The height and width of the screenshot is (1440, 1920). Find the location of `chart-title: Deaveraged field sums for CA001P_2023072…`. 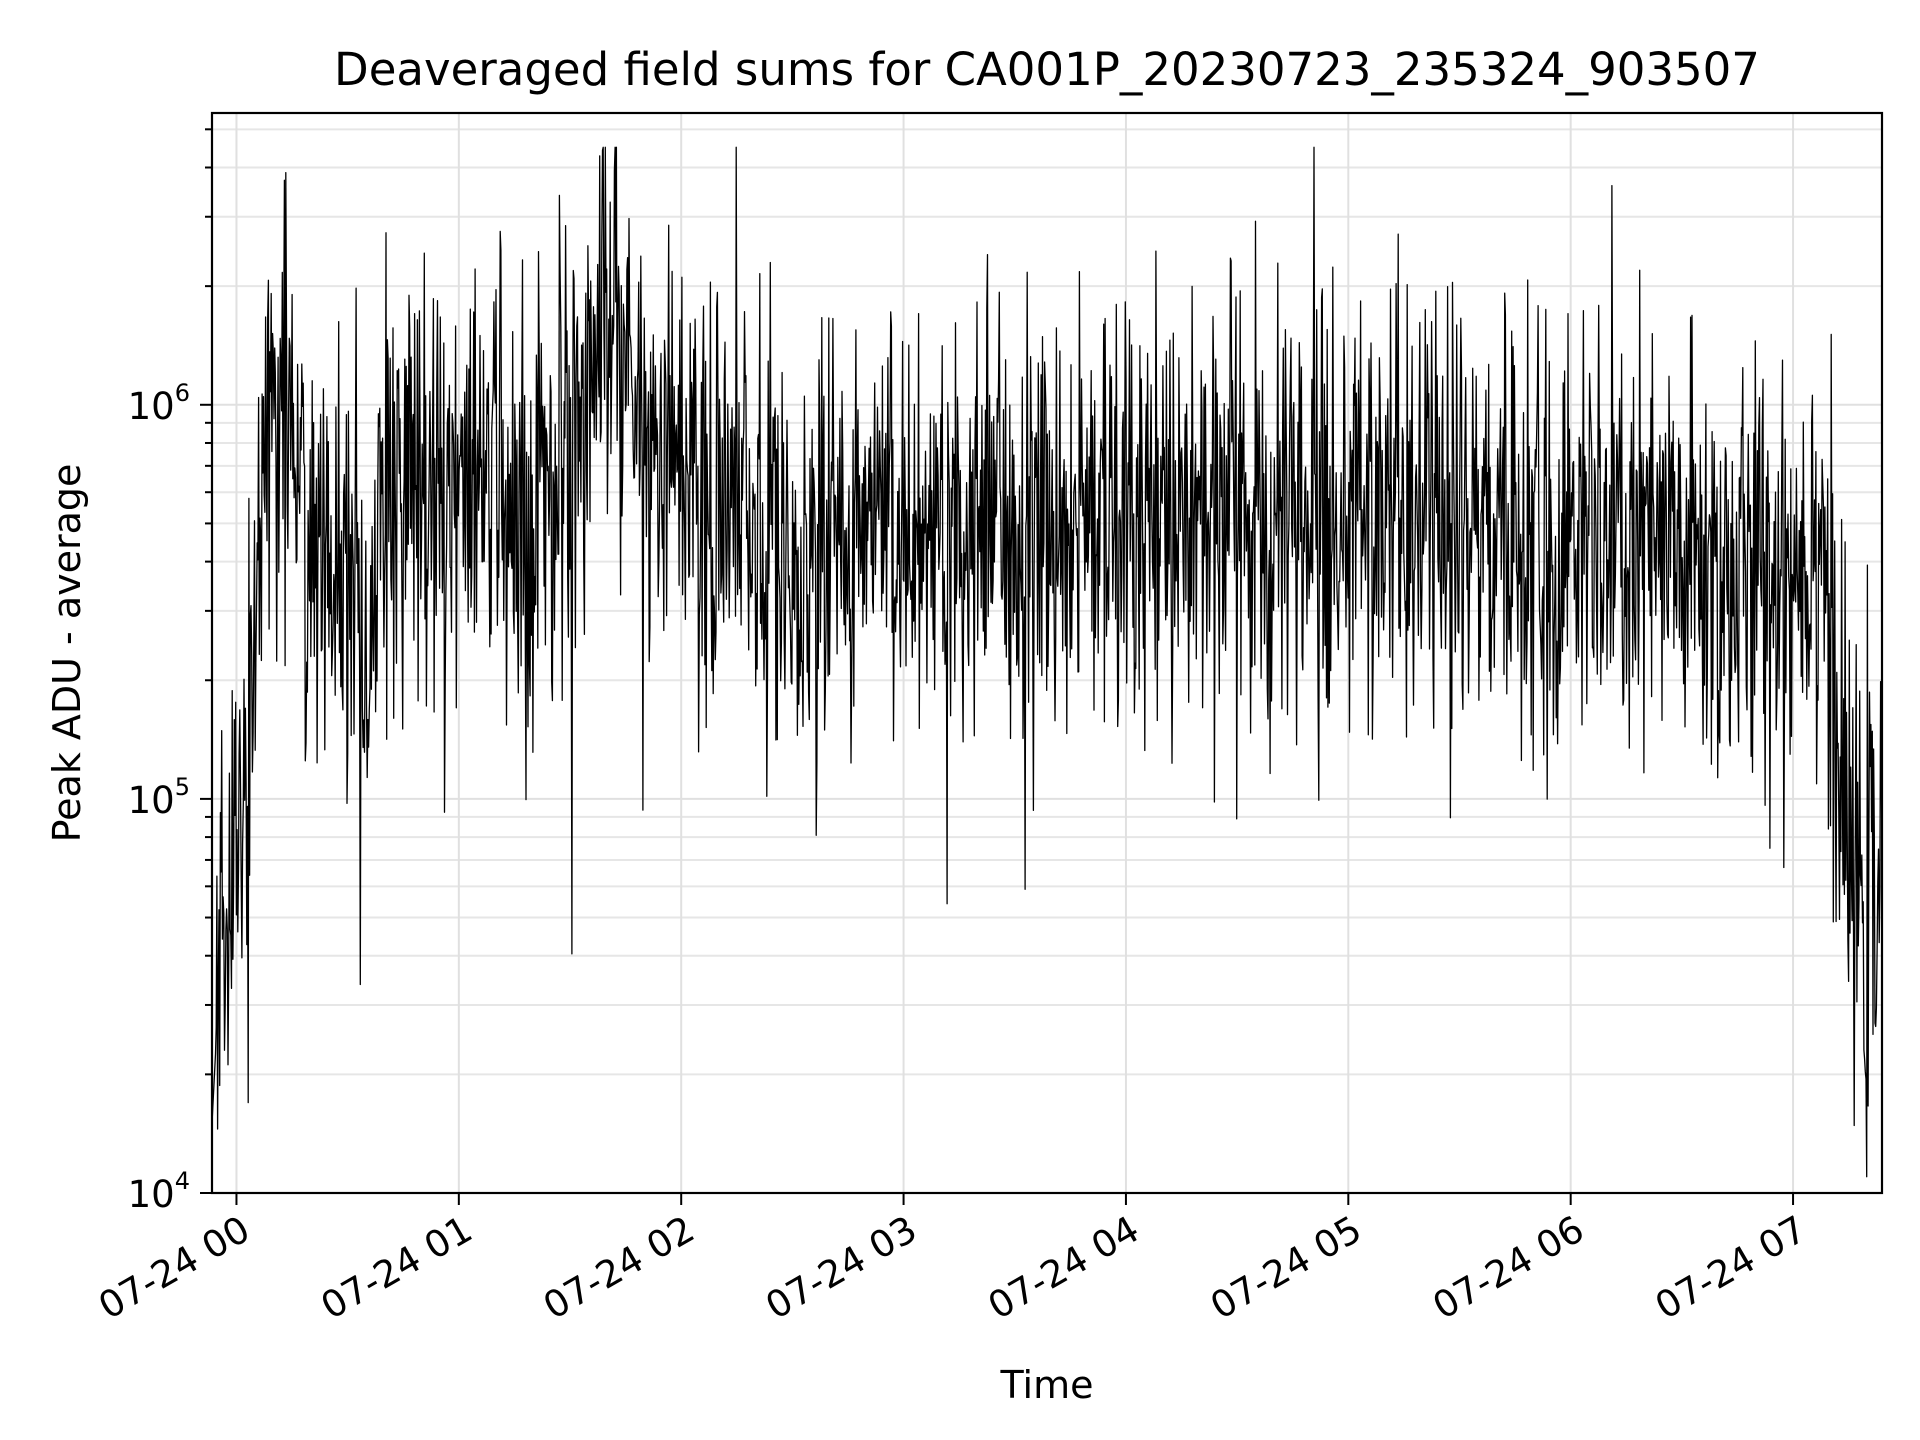

chart-title: Deaveraged field sums for CA001P_2023072… is located at coordinates (1047, 69).